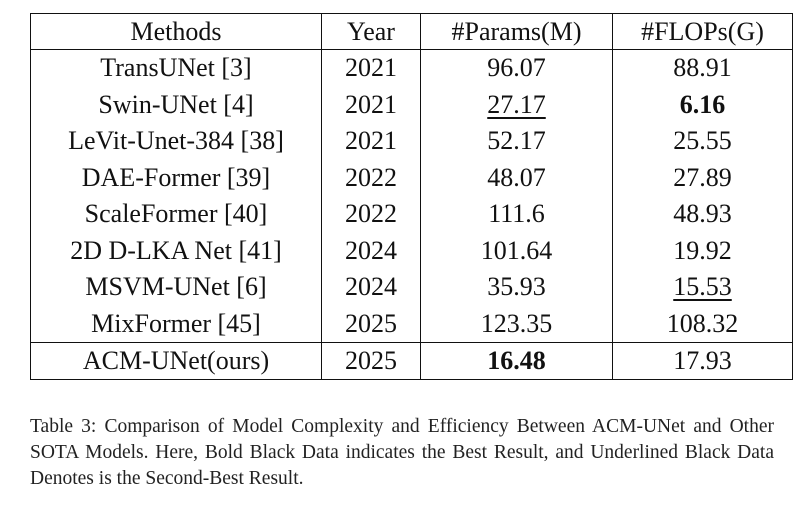  I want to click on params-cell: 111.6, so click(516, 214).